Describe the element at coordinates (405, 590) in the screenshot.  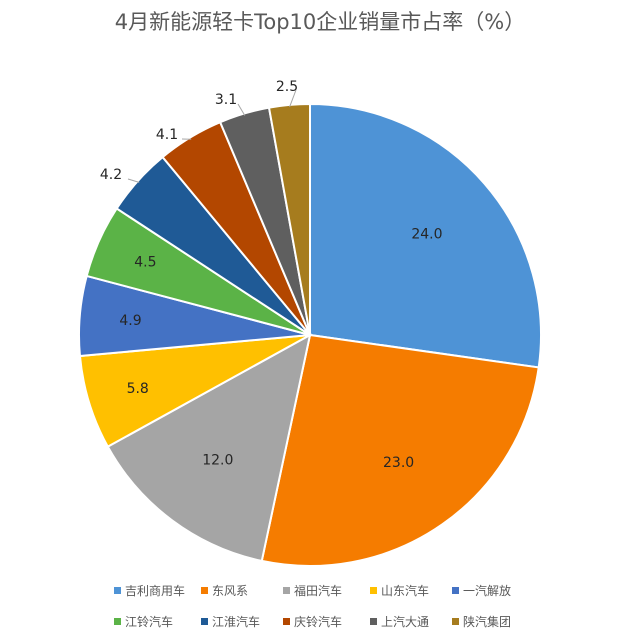
I see `legend-label-4: 山东汽车` at that location.